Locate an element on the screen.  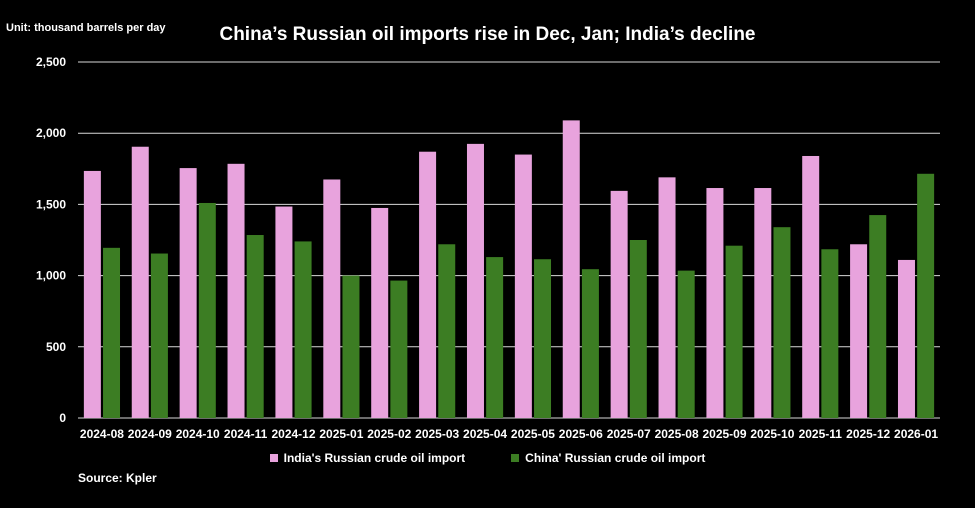
y-axis-ticks: 0 500 1,000 1,500 2,000 2,500 is located at coordinates (51, 240).